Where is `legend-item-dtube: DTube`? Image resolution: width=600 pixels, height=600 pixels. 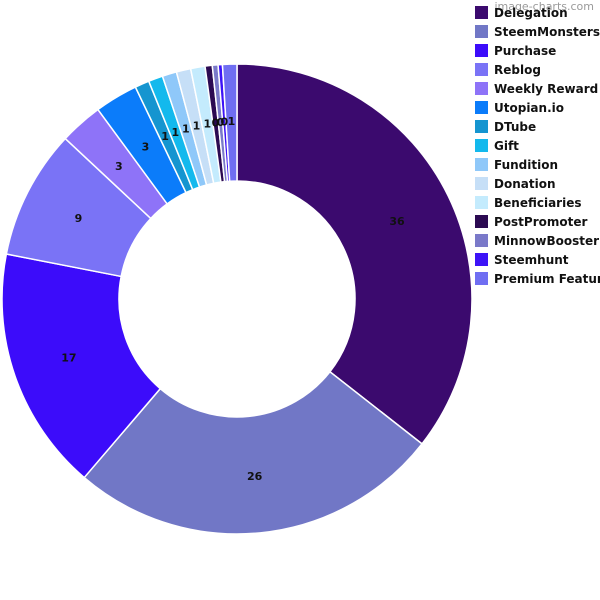
legend-item-dtube: DTube is located at coordinates (537, 126).